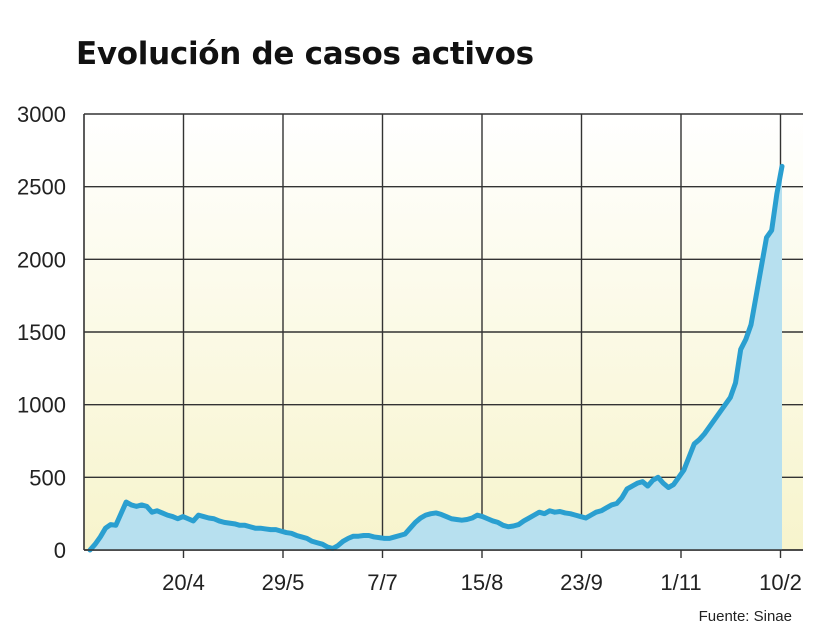 The width and height of the screenshot is (840, 631). I want to click on x-tick-label-1: 29/5, so click(283, 582).